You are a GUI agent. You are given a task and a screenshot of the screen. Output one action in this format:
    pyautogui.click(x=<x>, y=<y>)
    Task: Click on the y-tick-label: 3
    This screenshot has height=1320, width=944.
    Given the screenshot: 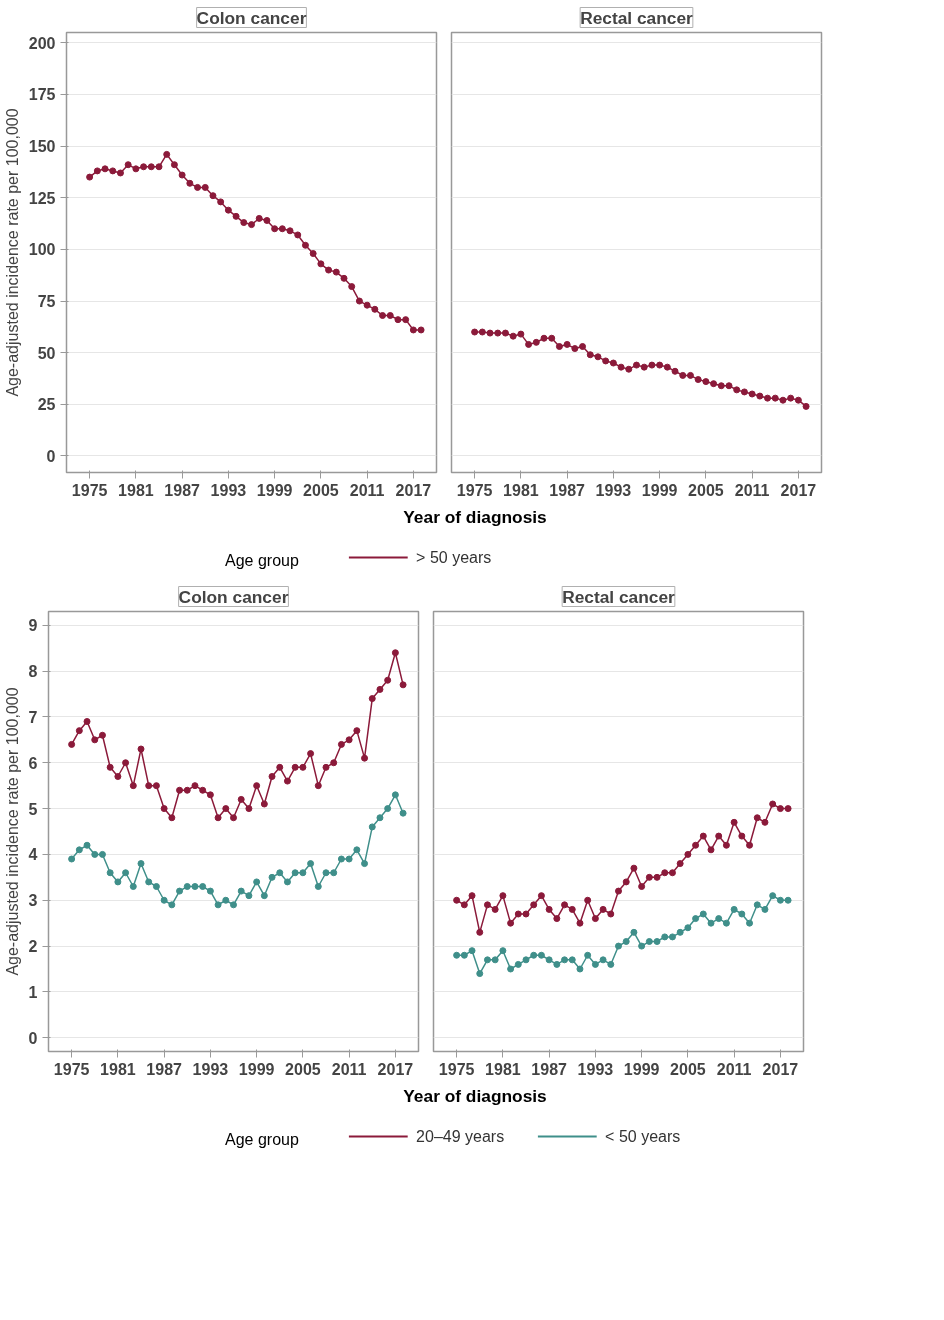 What is the action you would take?
    pyautogui.click(x=33, y=900)
    